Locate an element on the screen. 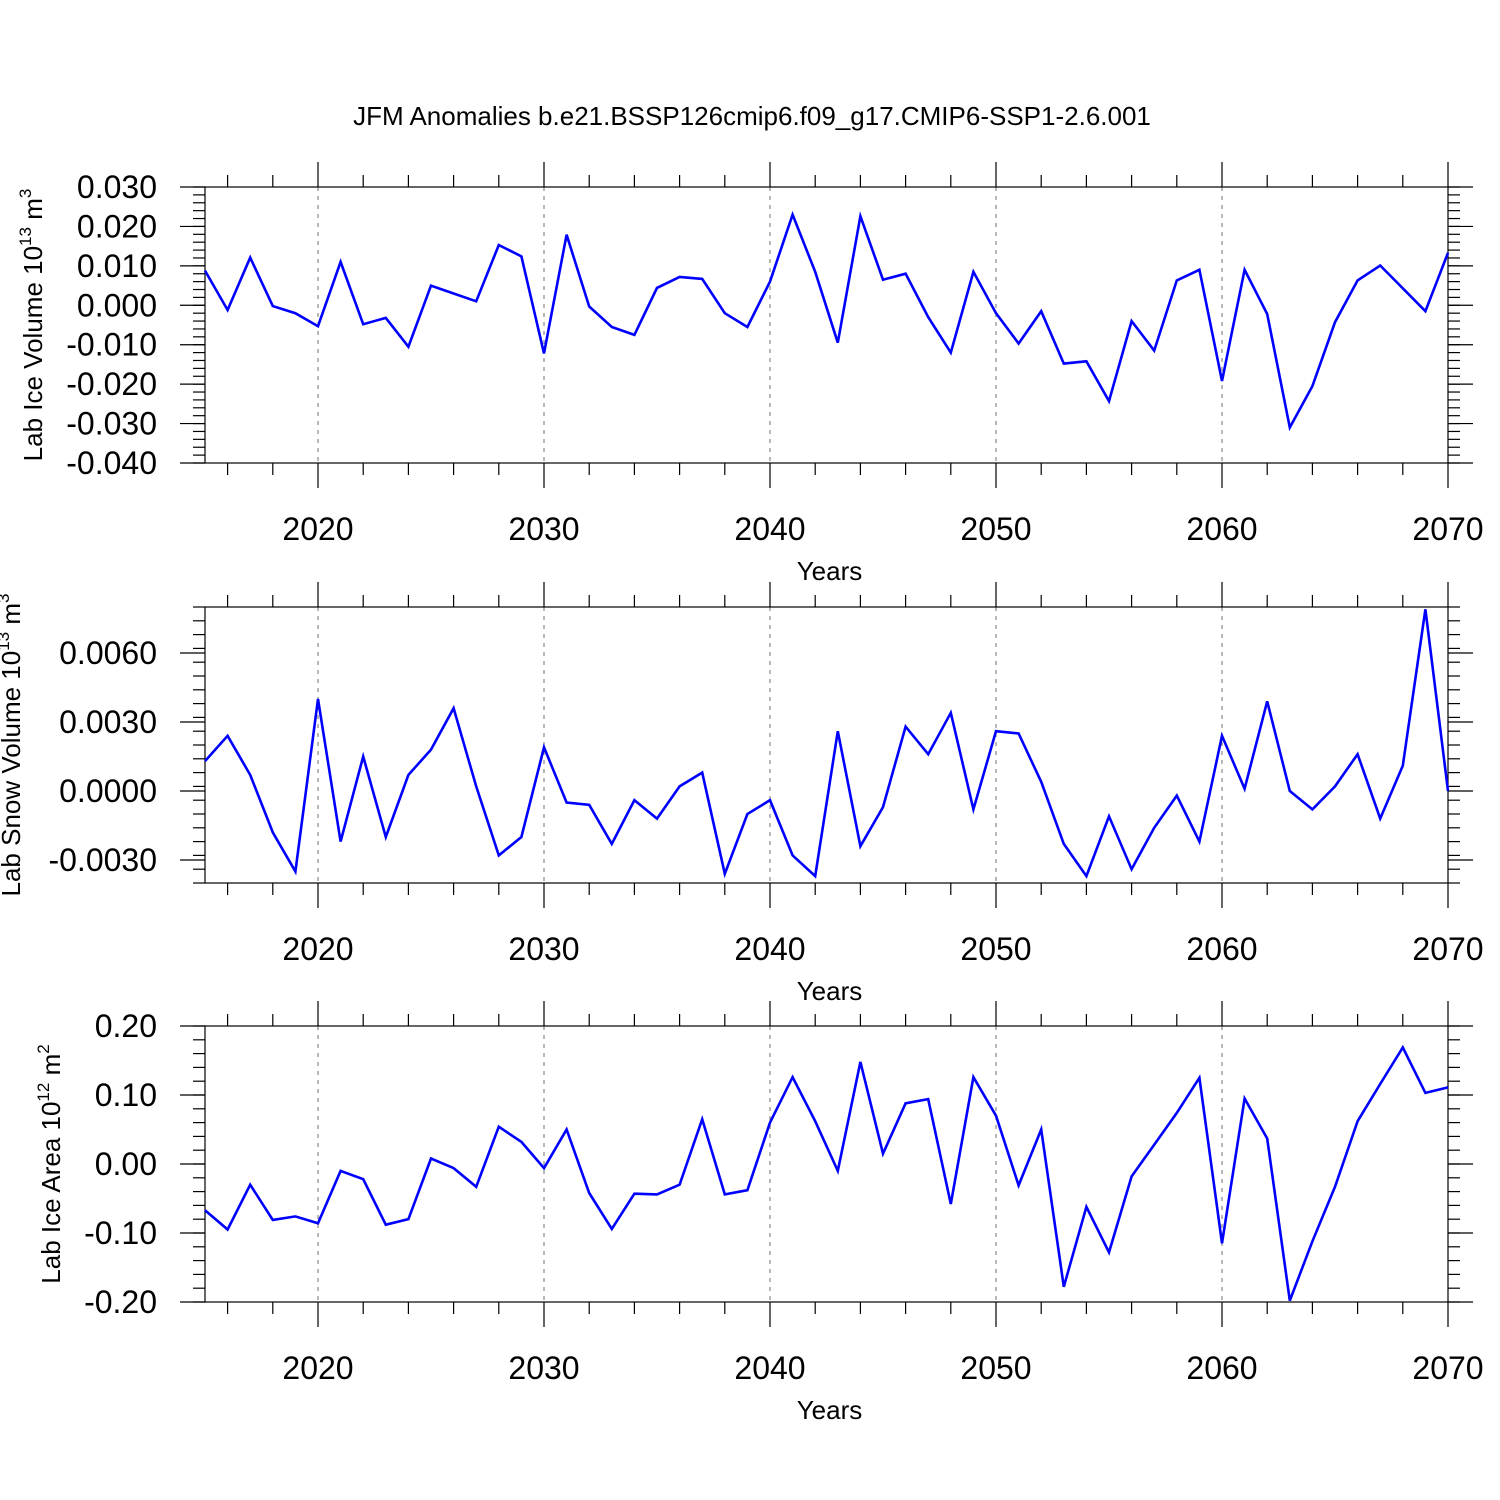 This screenshot has height=1500, width=1500. y-tick-label: -0.010 is located at coordinates (111, 345).